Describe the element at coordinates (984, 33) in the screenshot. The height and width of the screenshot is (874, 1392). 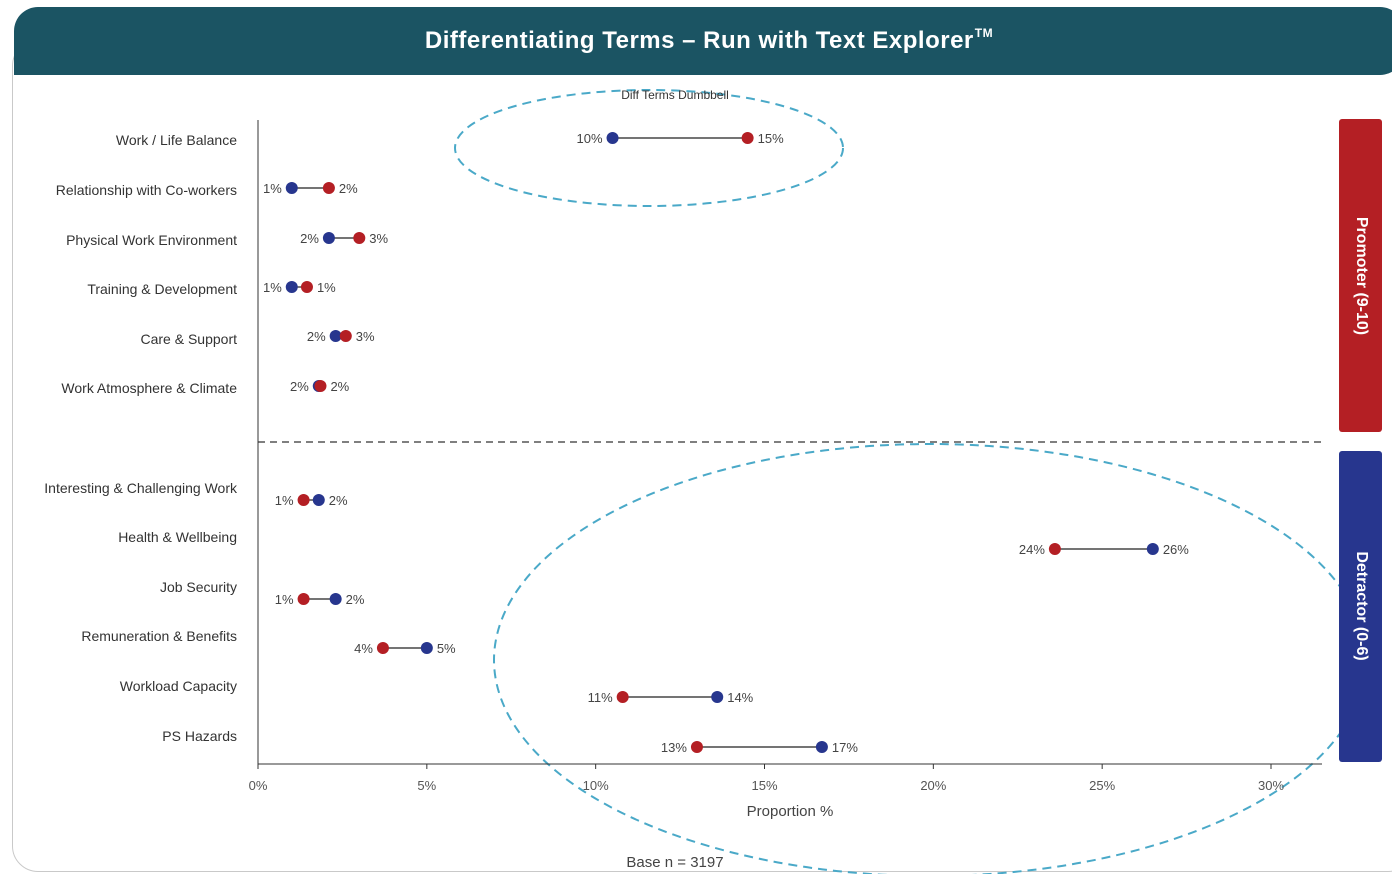
I see `trademark-mark: TM` at that location.